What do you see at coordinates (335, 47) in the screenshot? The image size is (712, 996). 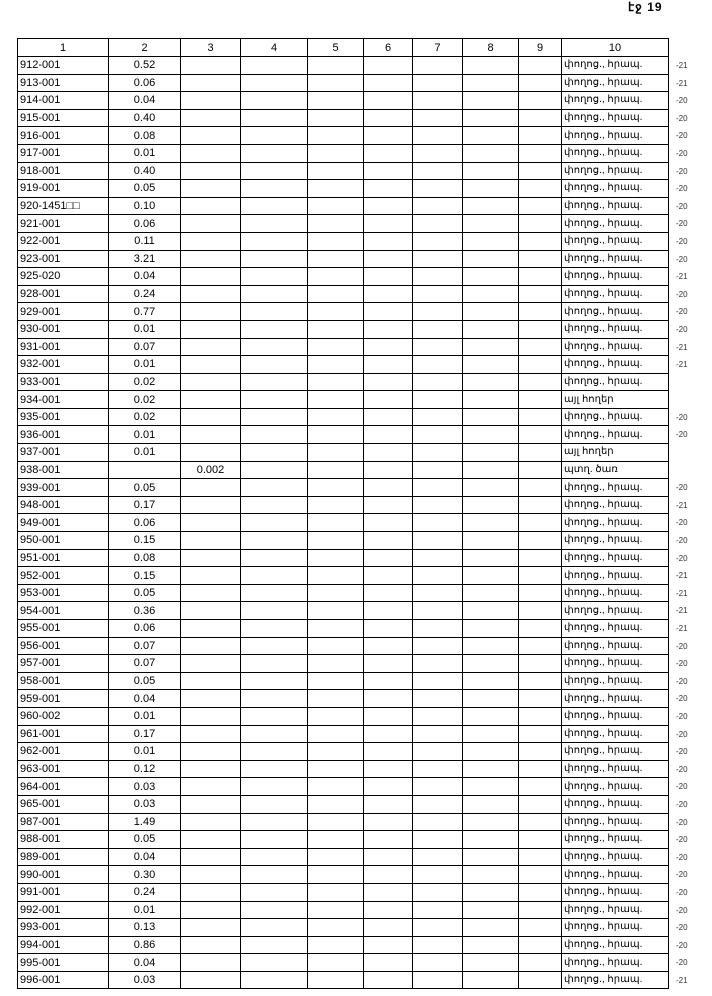 I see `column-header-5: 5` at bounding box center [335, 47].